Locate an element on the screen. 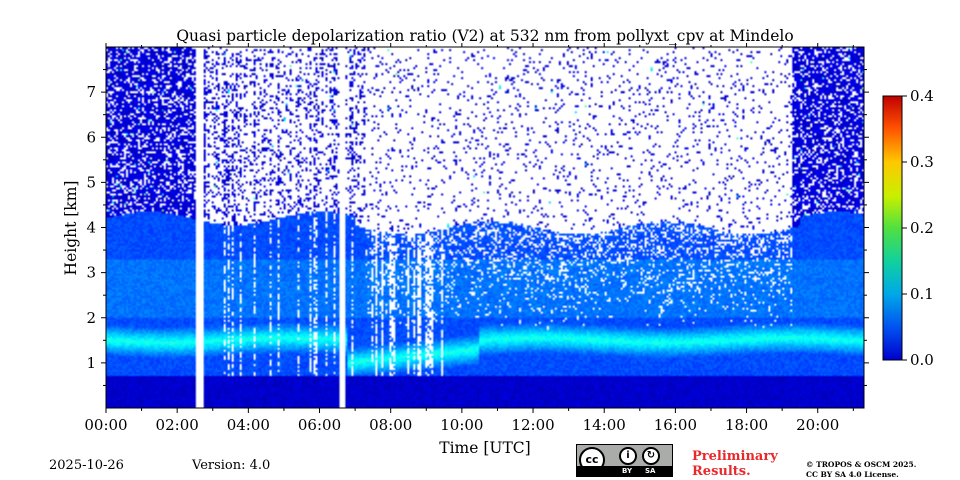 The image size is (960, 480). x-tick-label: 08:00 is located at coordinates (390, 425).